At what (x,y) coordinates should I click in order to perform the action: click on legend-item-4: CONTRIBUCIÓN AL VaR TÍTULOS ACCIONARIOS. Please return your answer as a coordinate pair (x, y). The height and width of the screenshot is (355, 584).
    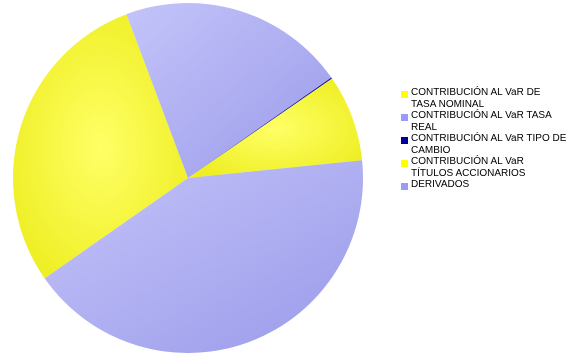
    Looking at the image, I should click on (491, 167).